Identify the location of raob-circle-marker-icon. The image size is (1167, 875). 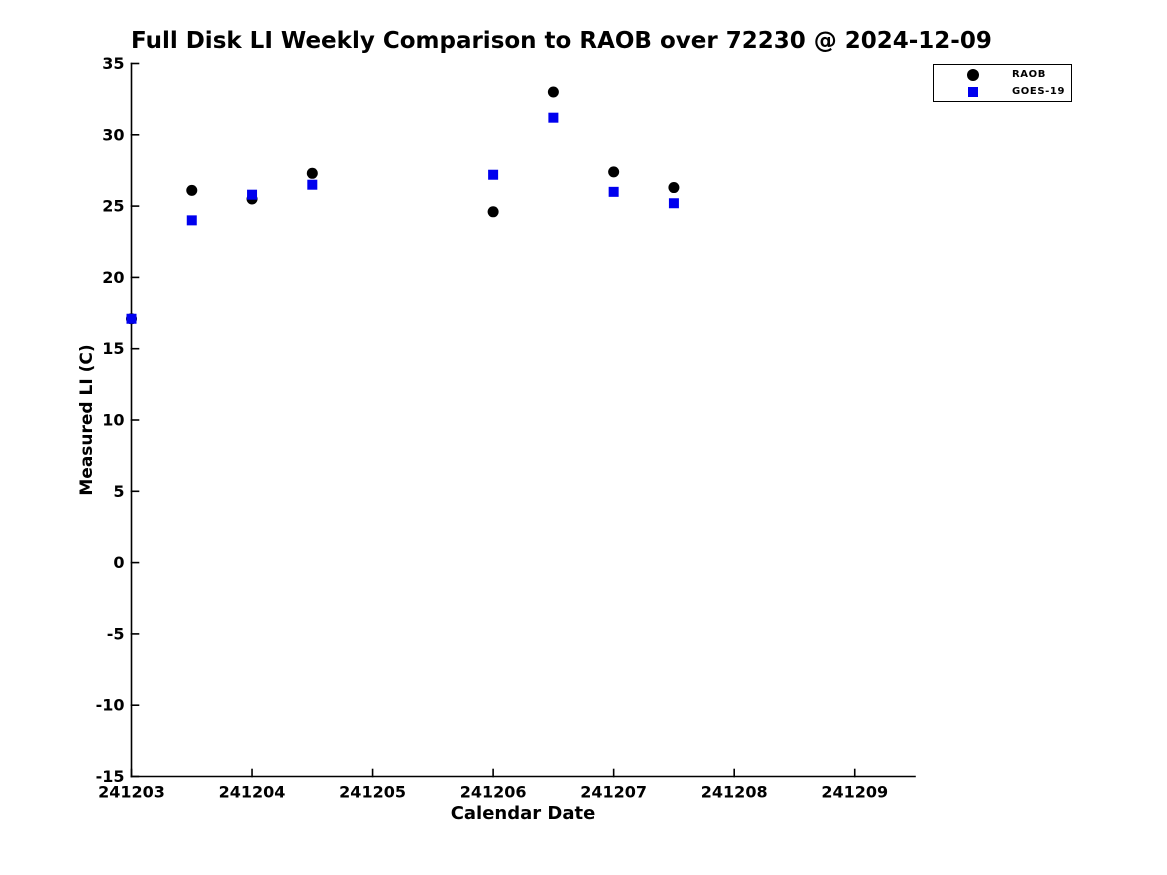
(973, 74).